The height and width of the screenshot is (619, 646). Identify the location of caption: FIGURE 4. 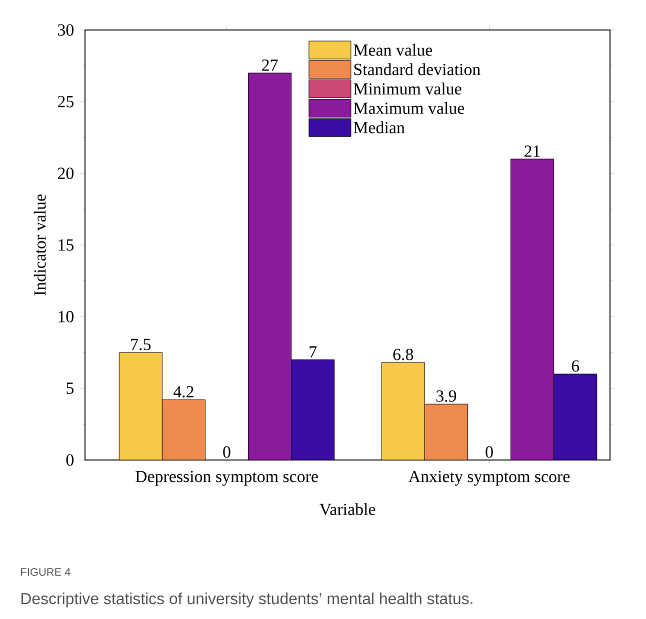
(45, 572).